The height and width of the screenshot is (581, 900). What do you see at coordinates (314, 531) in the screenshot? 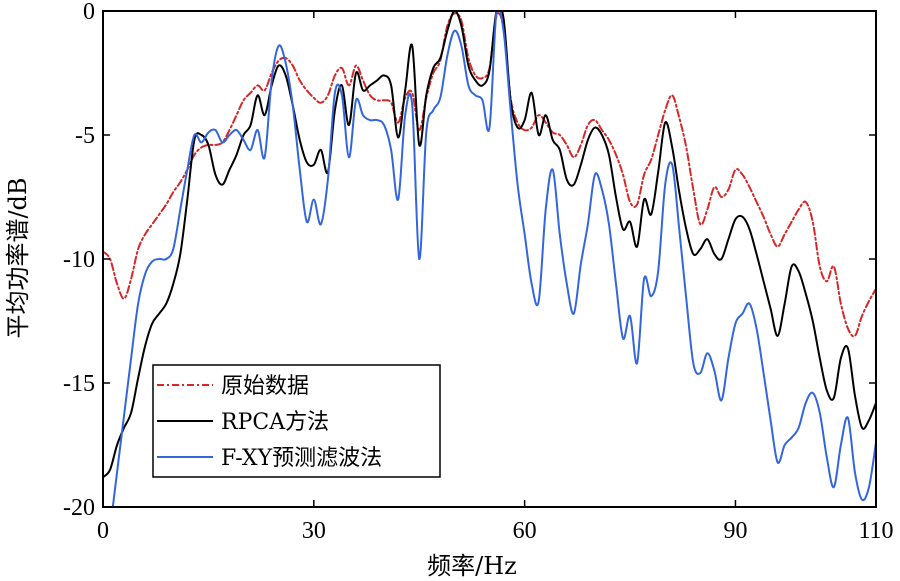
I see `x-tick-label: 30` at bounding box center [314, 531].